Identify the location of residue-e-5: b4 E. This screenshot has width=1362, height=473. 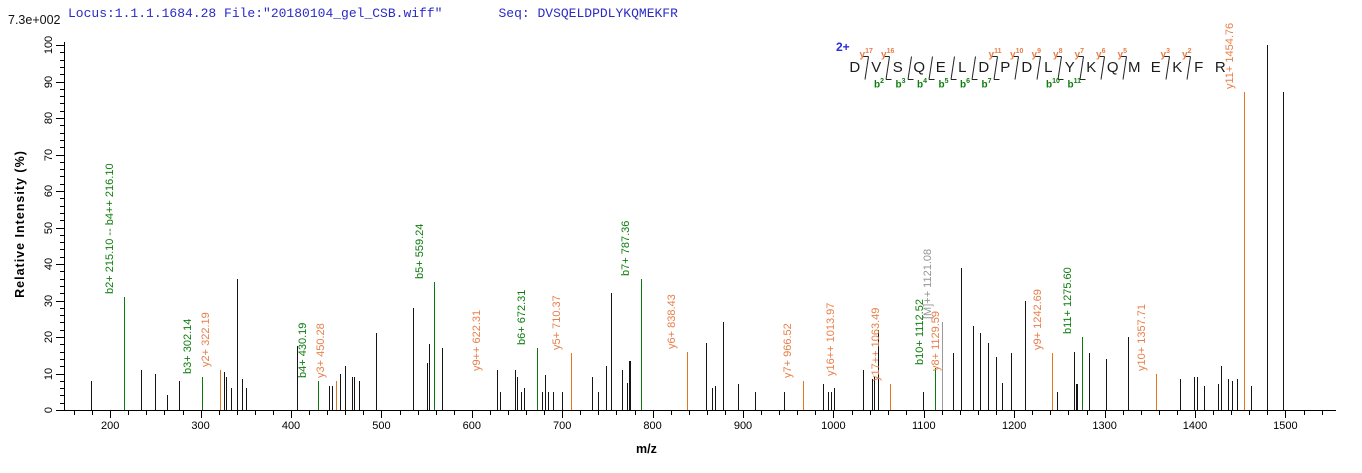
(934, 73).